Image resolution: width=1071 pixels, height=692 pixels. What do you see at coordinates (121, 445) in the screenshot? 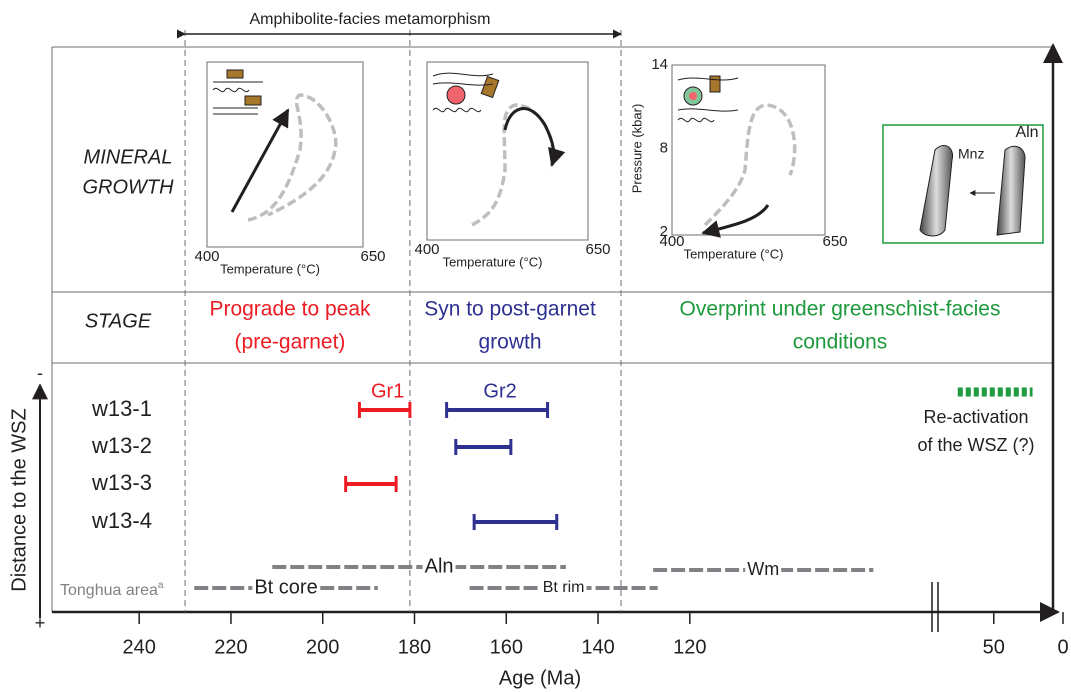
I see `category-label: w13-2` at bounding box center [121, 445].